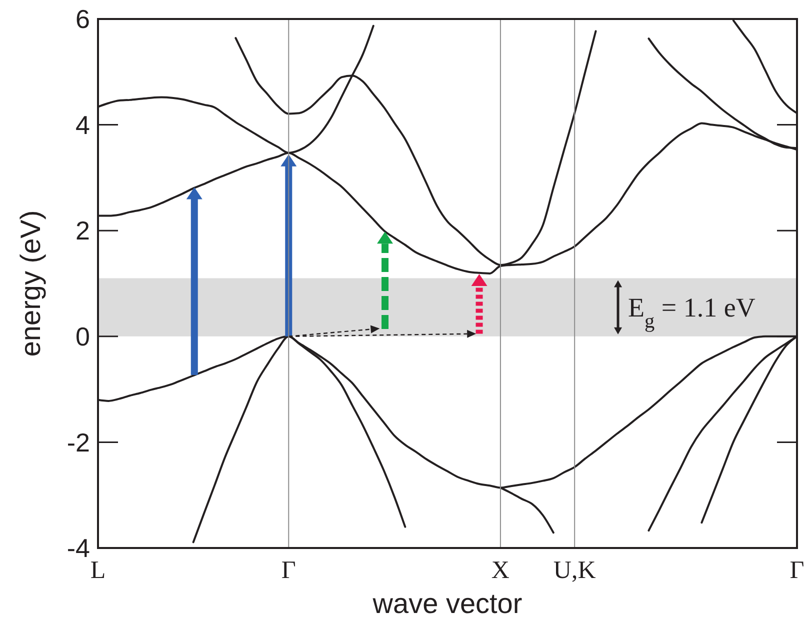 The width and height of the screenshot is (807, 625). I want to click on y-tick-label: -4, so click(78, 548).